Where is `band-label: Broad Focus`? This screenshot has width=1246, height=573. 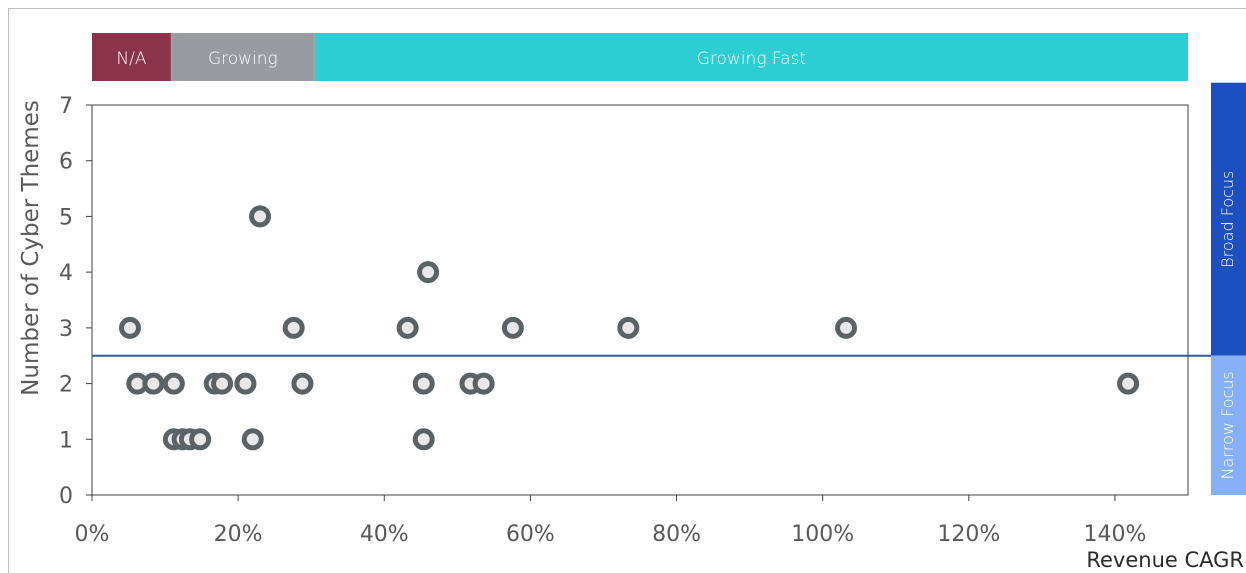
band-label: Broad Focus is located at coordinates (1227, 219).